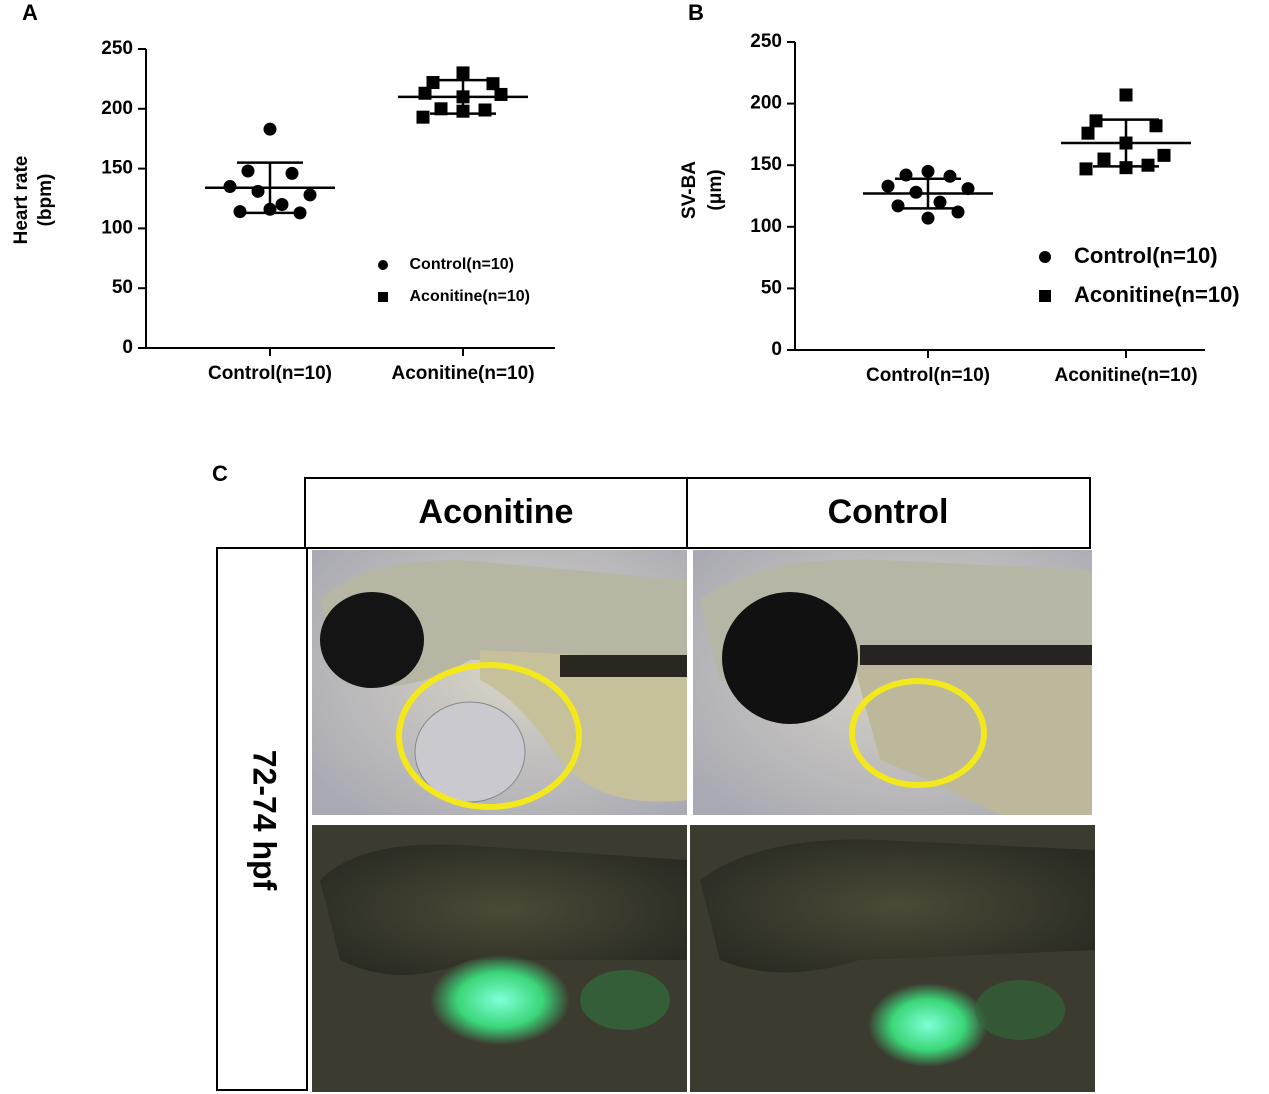 Image resolution: width=1269 pixels, height=1094 pixels. What do you see at coordinates (45, 200) in the screenshot?
I see `y-axis-label: (bpm)` at bounding box center [45, 200].